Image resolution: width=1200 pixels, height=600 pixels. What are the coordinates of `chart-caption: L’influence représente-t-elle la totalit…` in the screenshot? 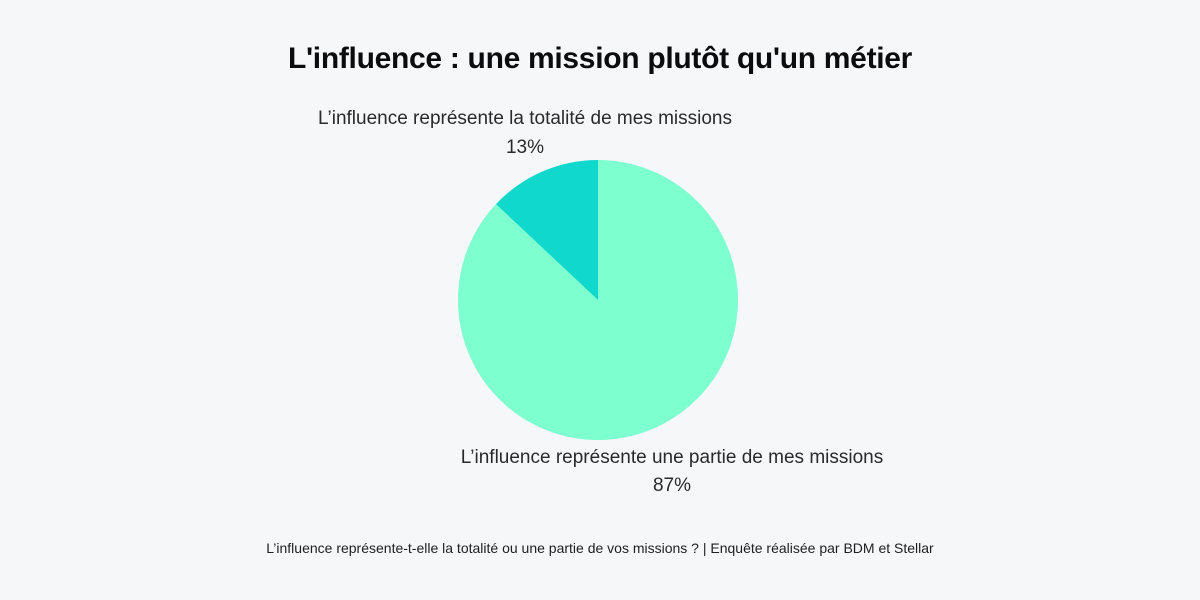 It's located at (600, 548).